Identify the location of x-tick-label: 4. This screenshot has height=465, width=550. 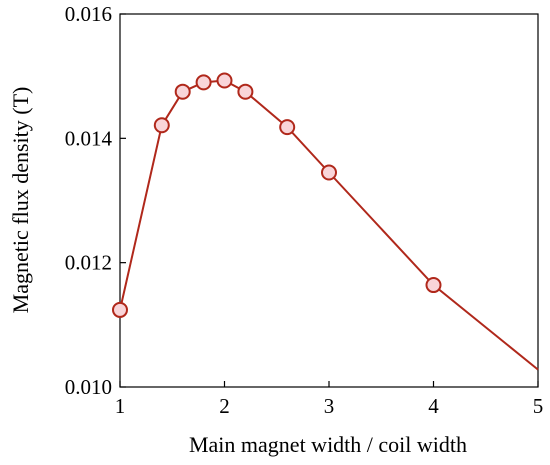
(433, 406).